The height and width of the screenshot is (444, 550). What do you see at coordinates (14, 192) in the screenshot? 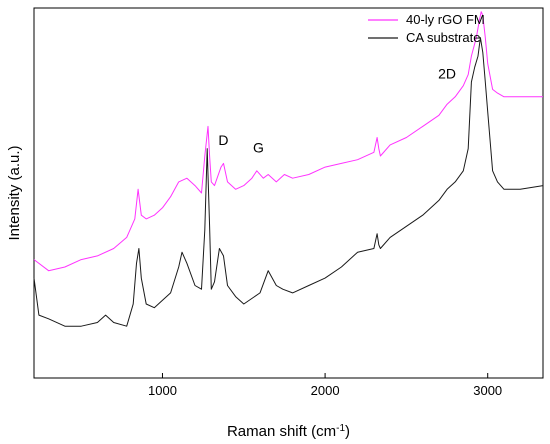
I see `y-axis-title: Intensity (a.u.)` at bounding box center [14, 192].